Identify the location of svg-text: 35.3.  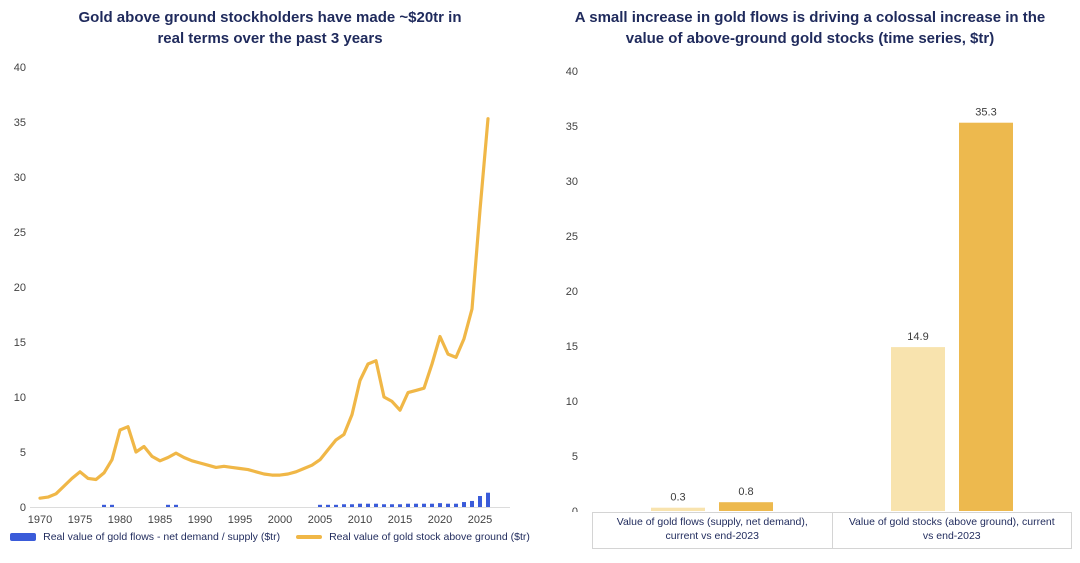
(985, 113).